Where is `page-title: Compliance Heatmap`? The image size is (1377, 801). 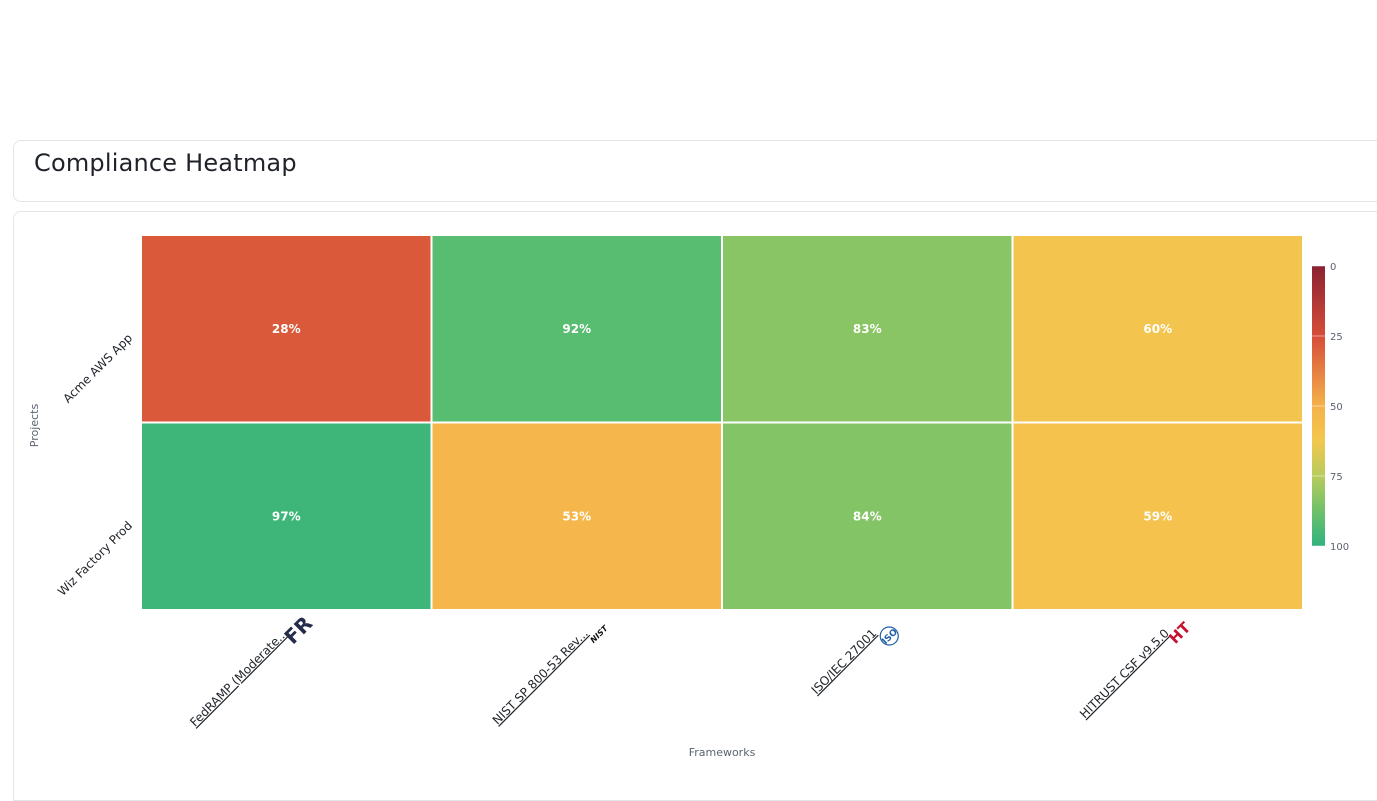 page-title: Compliance Heatmap is located at coordinates (165, 163).